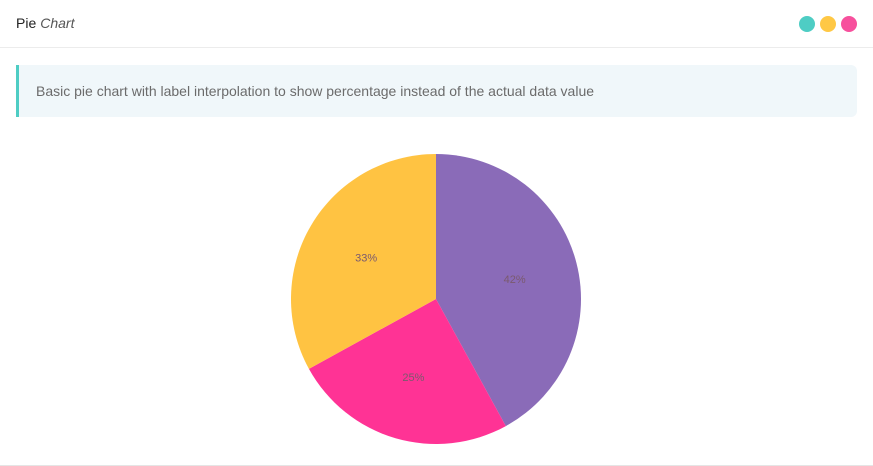  I want to click on slice-label: 33%, so click(366, 259).